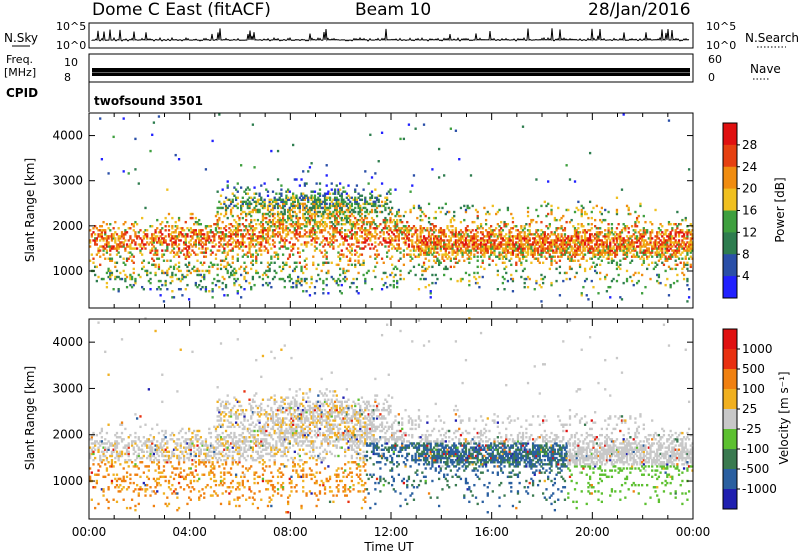  I want to click on colorbar-tick-label: 8, so click(746, 254).